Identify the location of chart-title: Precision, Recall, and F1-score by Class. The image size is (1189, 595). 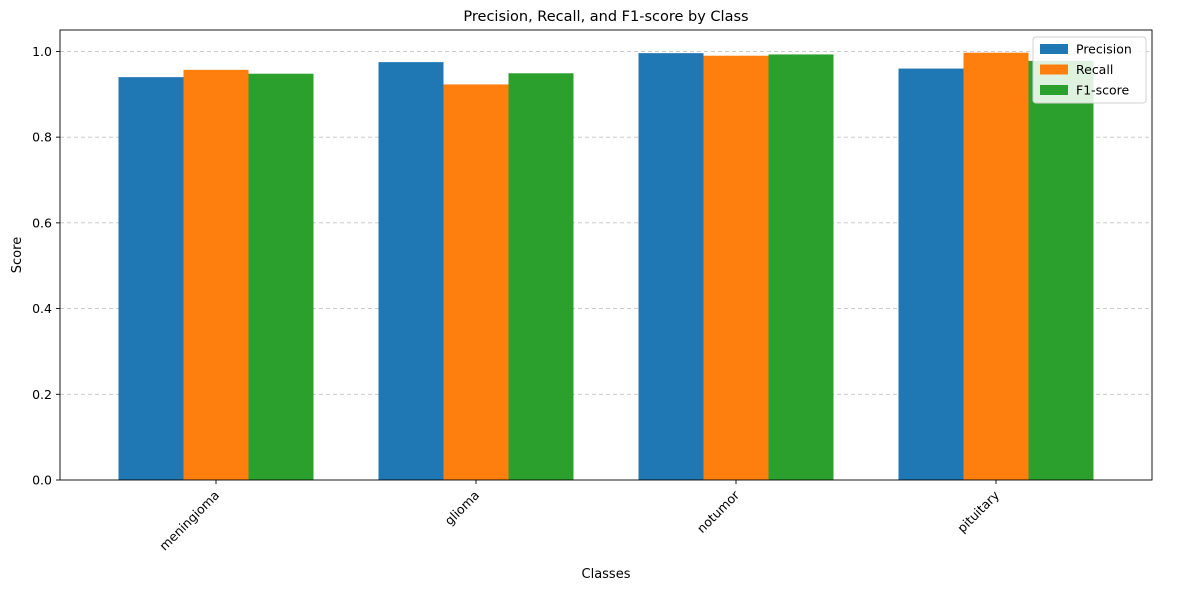
(605, 17).